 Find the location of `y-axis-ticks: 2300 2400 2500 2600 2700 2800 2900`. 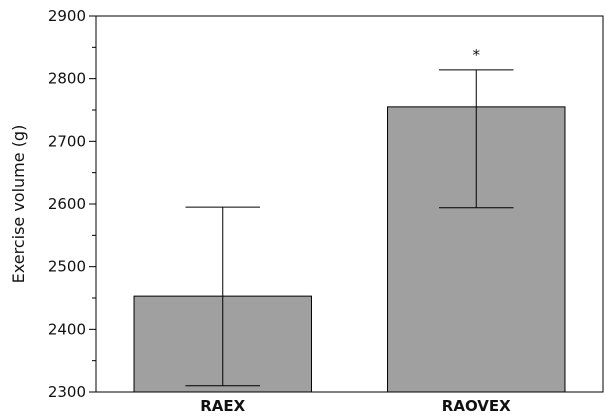

y-axis-ticks: 2300 2400 2500 2600 2700 2800 2900 is located at coordinates (72, 204).